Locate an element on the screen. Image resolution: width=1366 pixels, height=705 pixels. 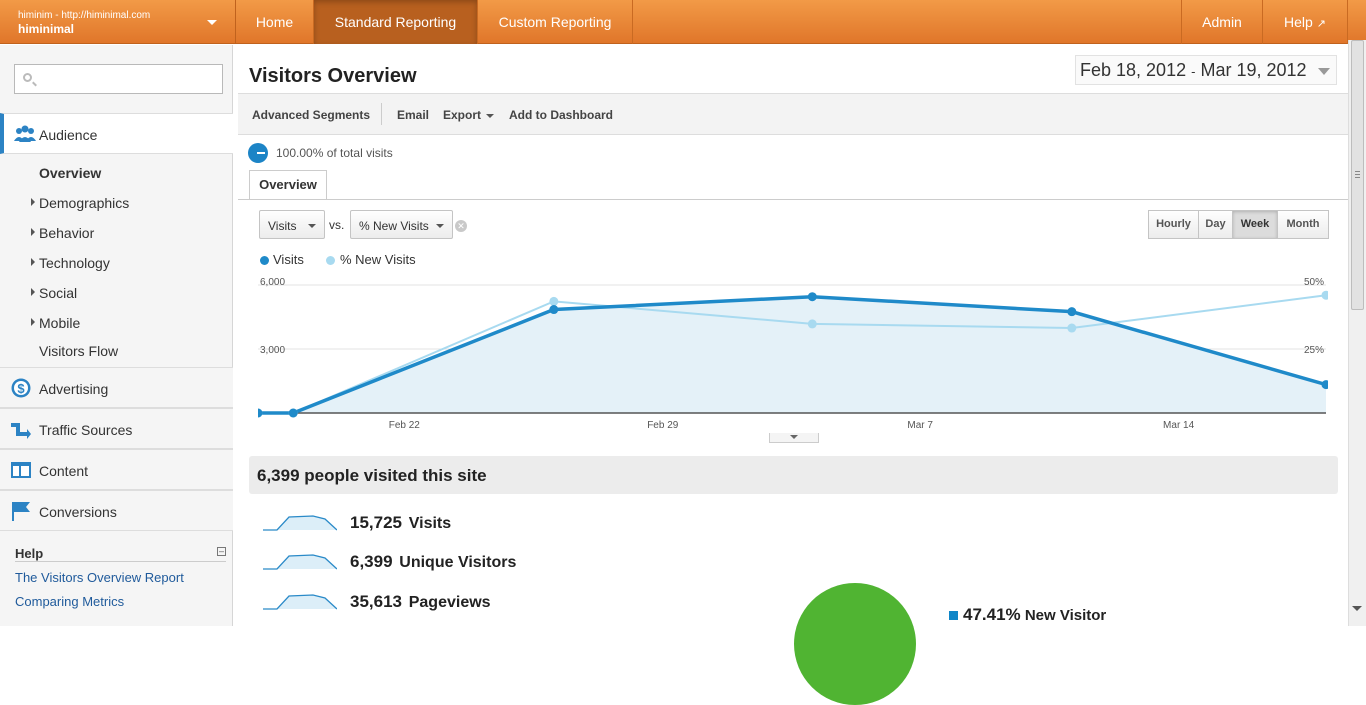
search-box is located at coordinates (118, 79).